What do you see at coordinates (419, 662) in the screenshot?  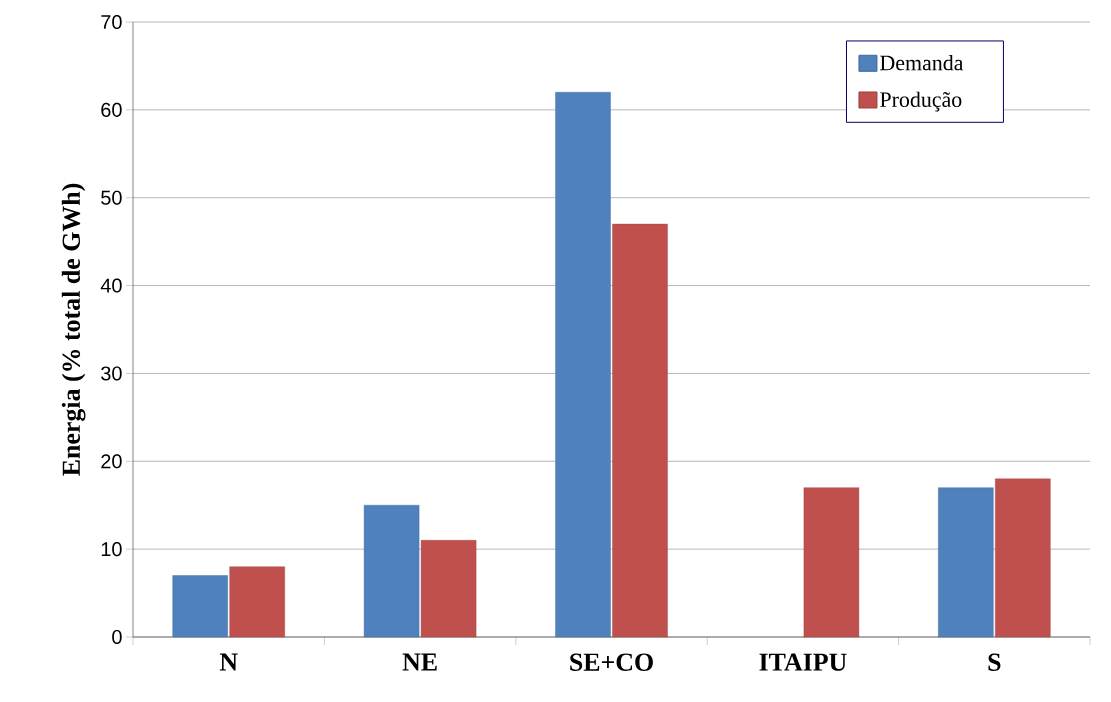 I see `x-tick-label: NE` at bounding box center [419, 662].